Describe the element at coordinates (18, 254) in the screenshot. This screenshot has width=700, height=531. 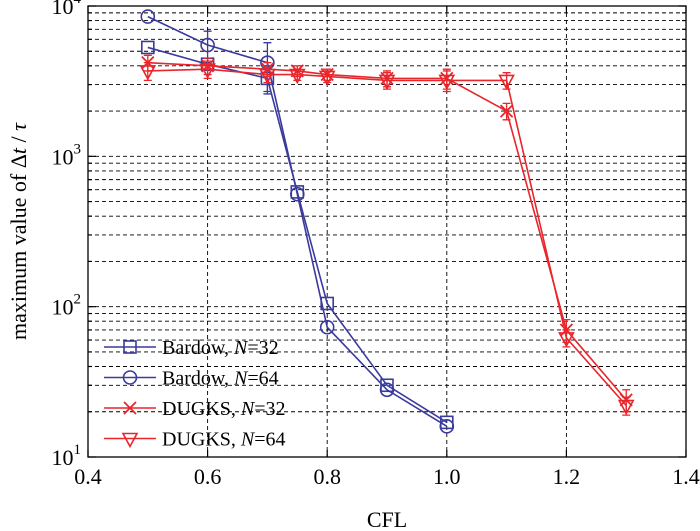
I see `y-axis-title-prefix: maximum value of` at that location.